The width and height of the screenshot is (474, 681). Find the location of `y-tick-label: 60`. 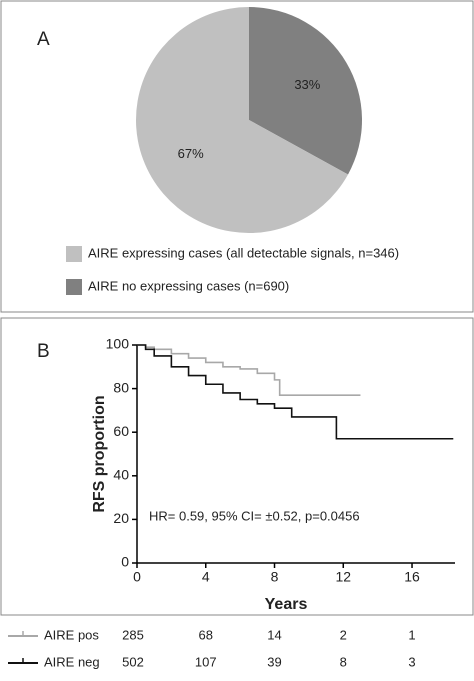

y-tick-label: 60 is located at coordinates (121, 431).